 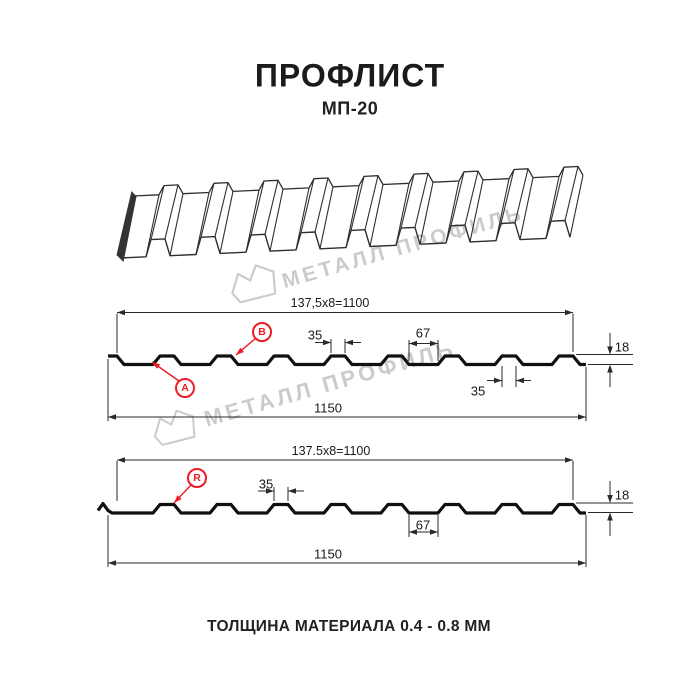 What do you see at coordinates (402, 247) in the screenshot?
I see `watermark-text: МЕТАЛЛ ПРОФИЛЬ` at bounding box center [402, 247].